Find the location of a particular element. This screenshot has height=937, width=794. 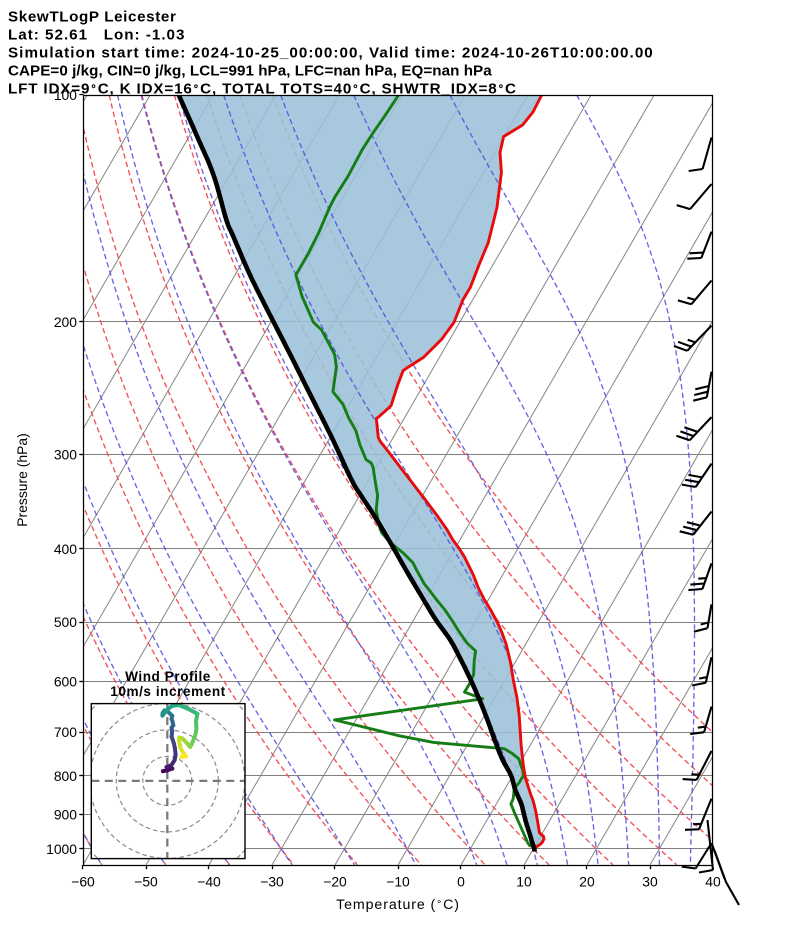

svg-text: −20 is located at coordinates (335, 882).